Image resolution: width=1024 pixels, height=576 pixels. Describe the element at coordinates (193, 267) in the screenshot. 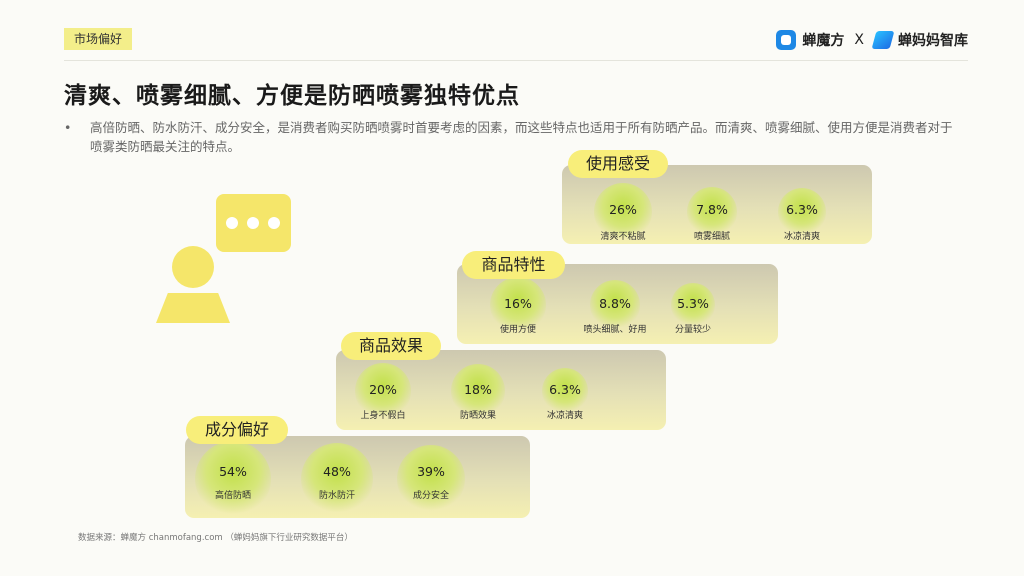

I see `person-head-icon` at that location.